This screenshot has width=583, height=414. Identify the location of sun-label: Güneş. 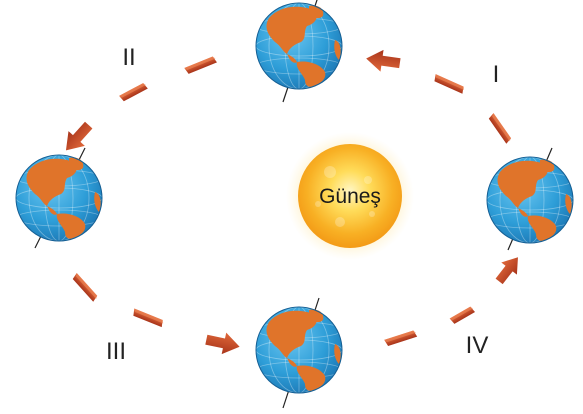
(350, 196).